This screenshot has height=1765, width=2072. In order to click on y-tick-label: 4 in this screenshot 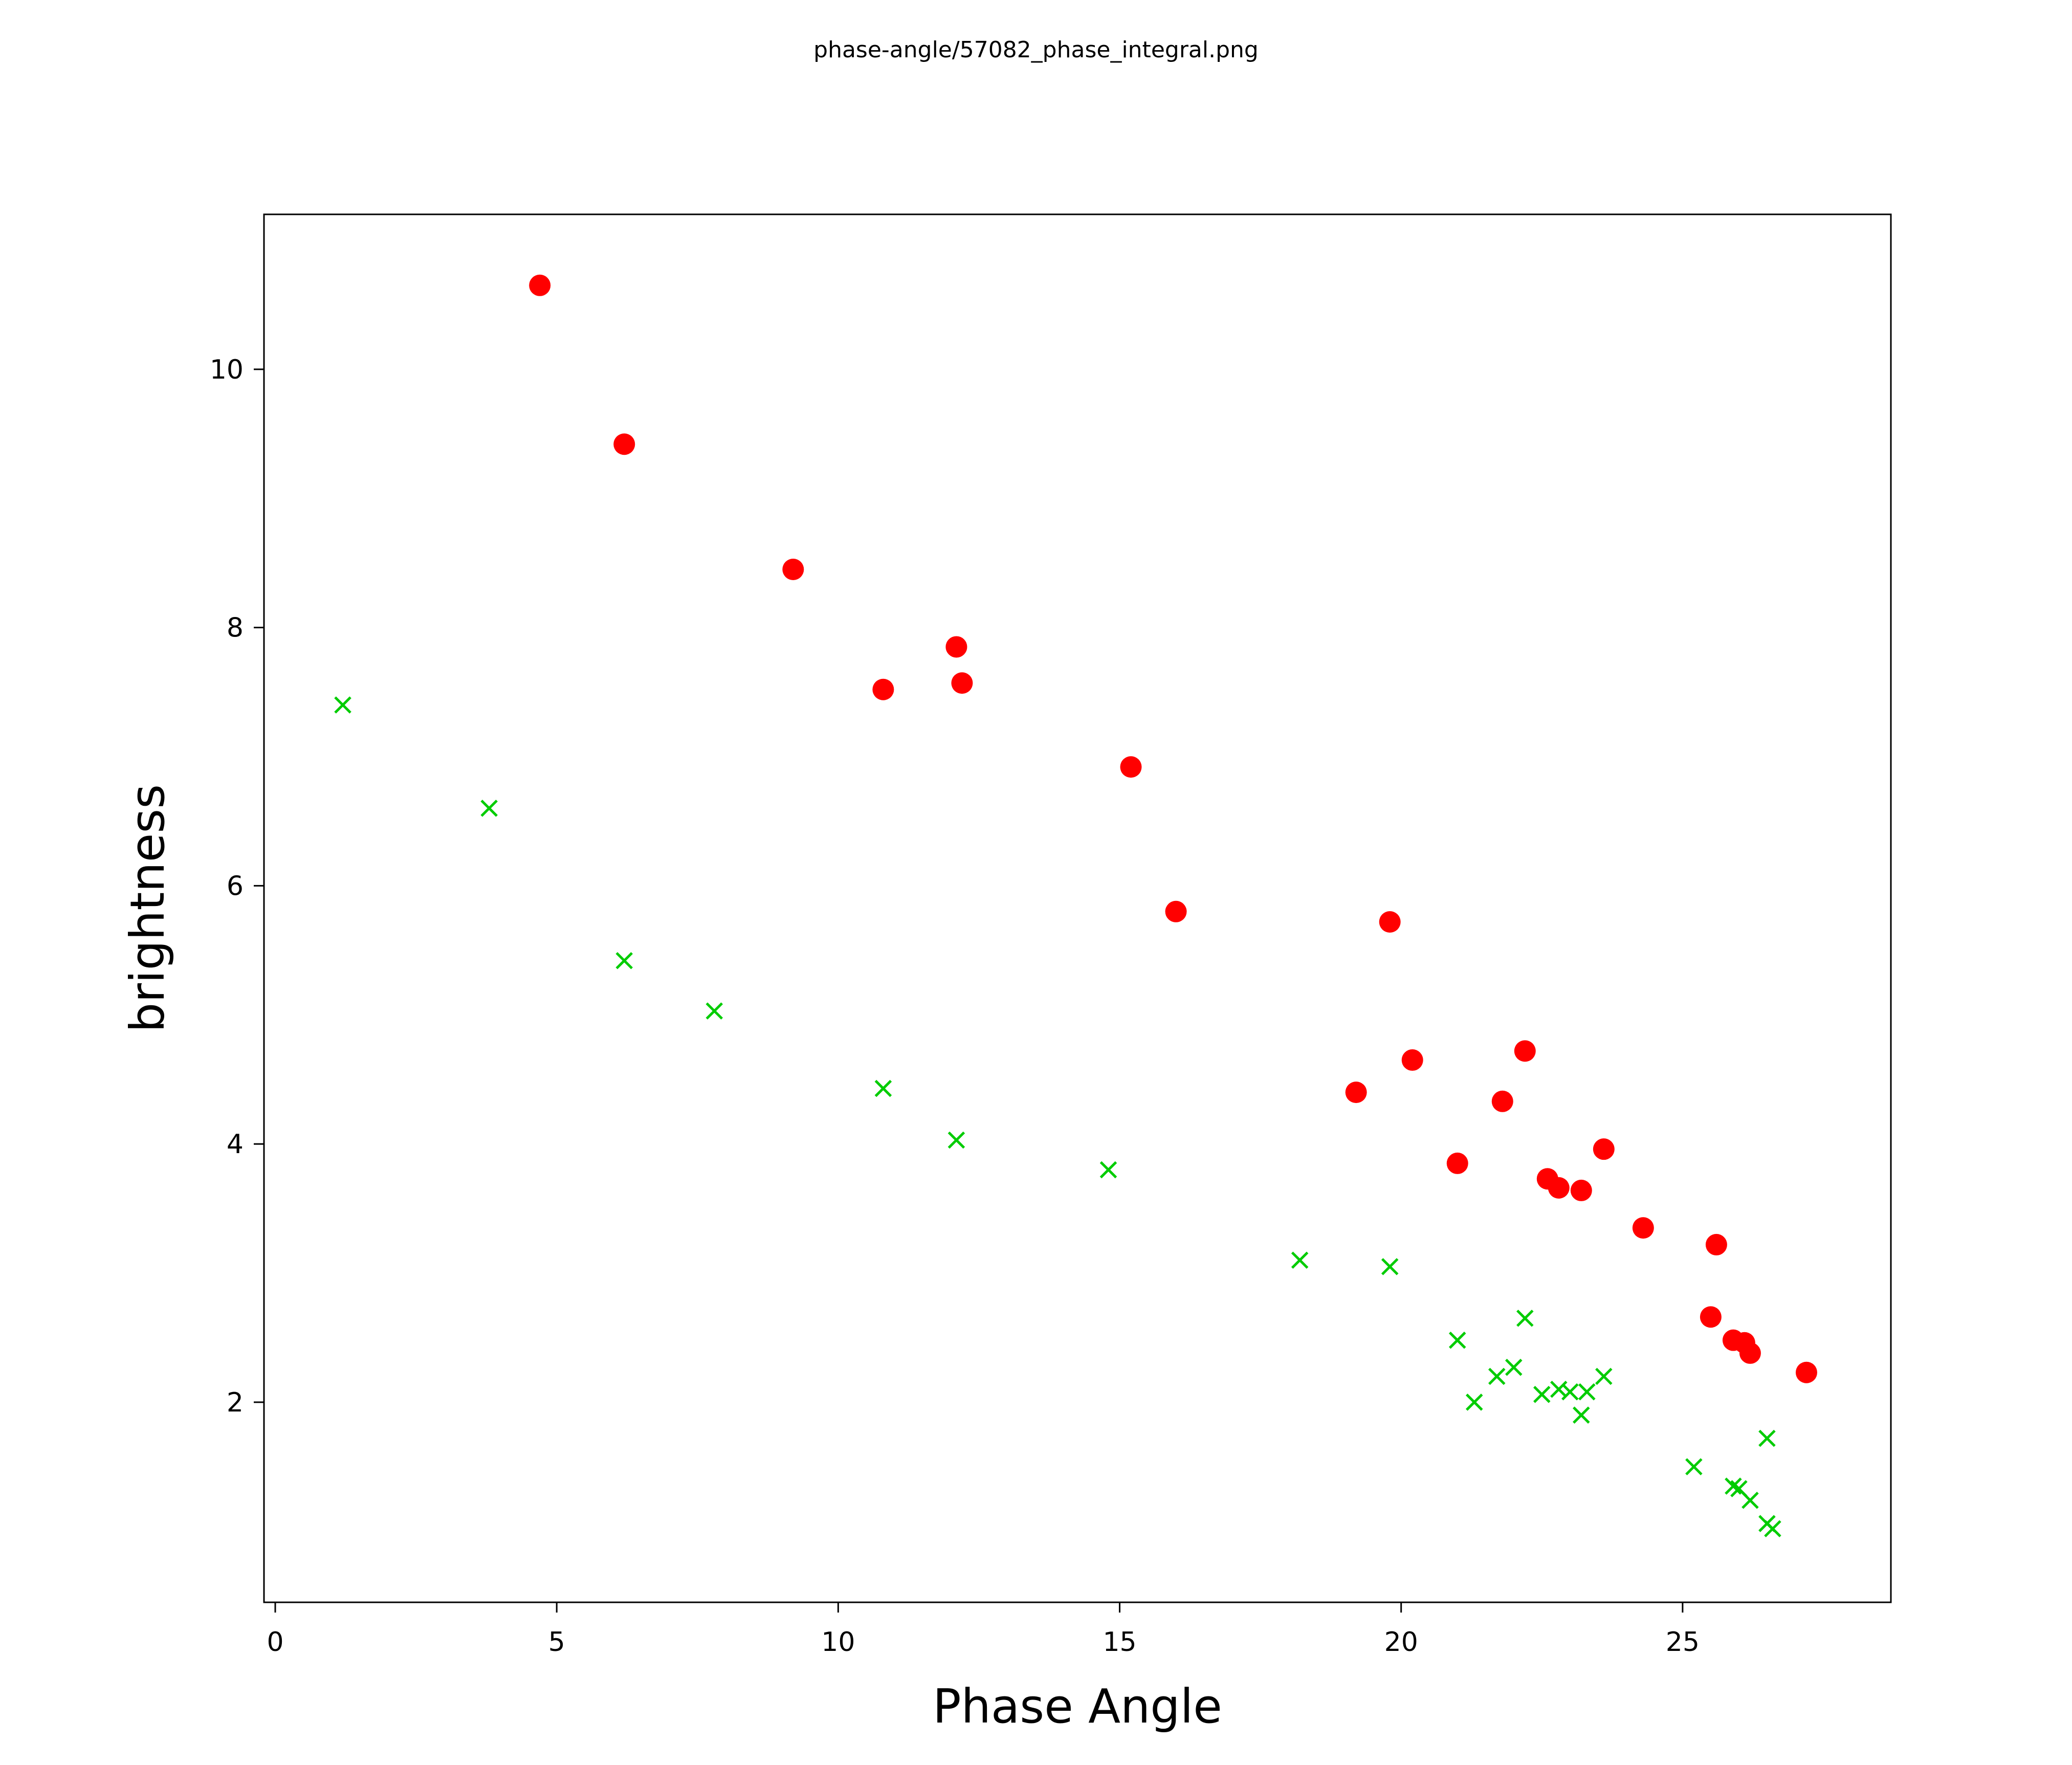, I will do `click(235, 1145)`.